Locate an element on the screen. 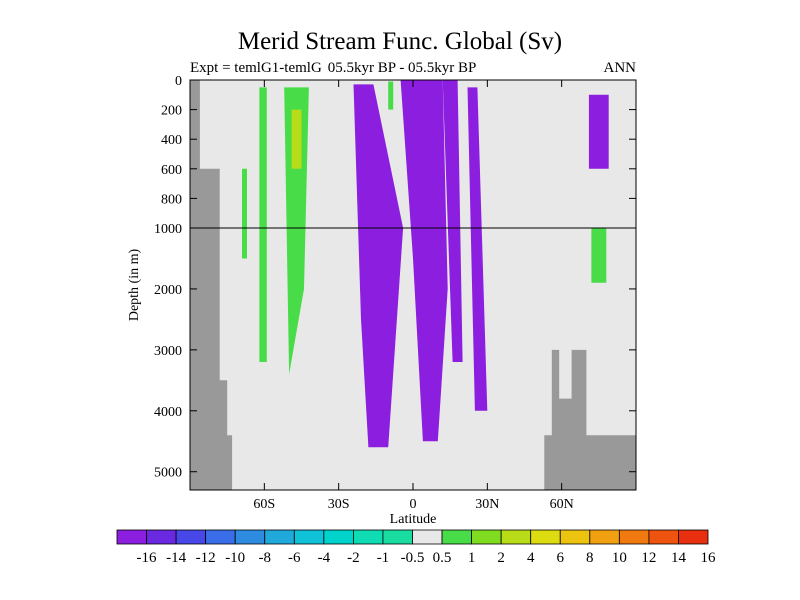 The image size is (800, 600). region-cell-50S is located at coordinates (296, 231).